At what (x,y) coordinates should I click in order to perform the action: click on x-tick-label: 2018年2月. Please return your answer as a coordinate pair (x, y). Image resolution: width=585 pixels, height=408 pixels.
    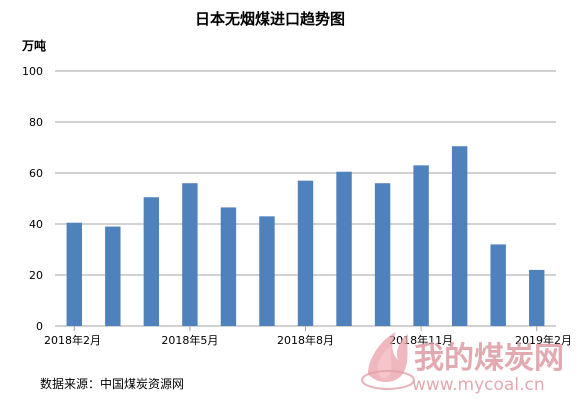
    Looking at the image, I should click on (72, 340).